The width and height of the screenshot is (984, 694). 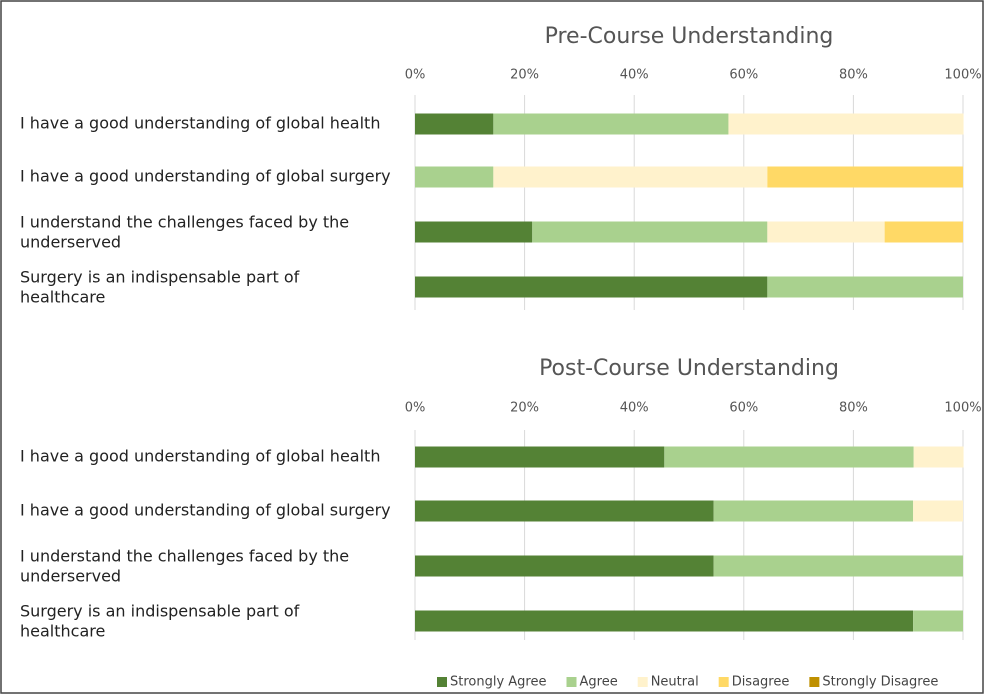 What do you see at coordinates (675, 682) in the screenshot?
I see `legend-label: Neutral` at bounding box center [675, 682].